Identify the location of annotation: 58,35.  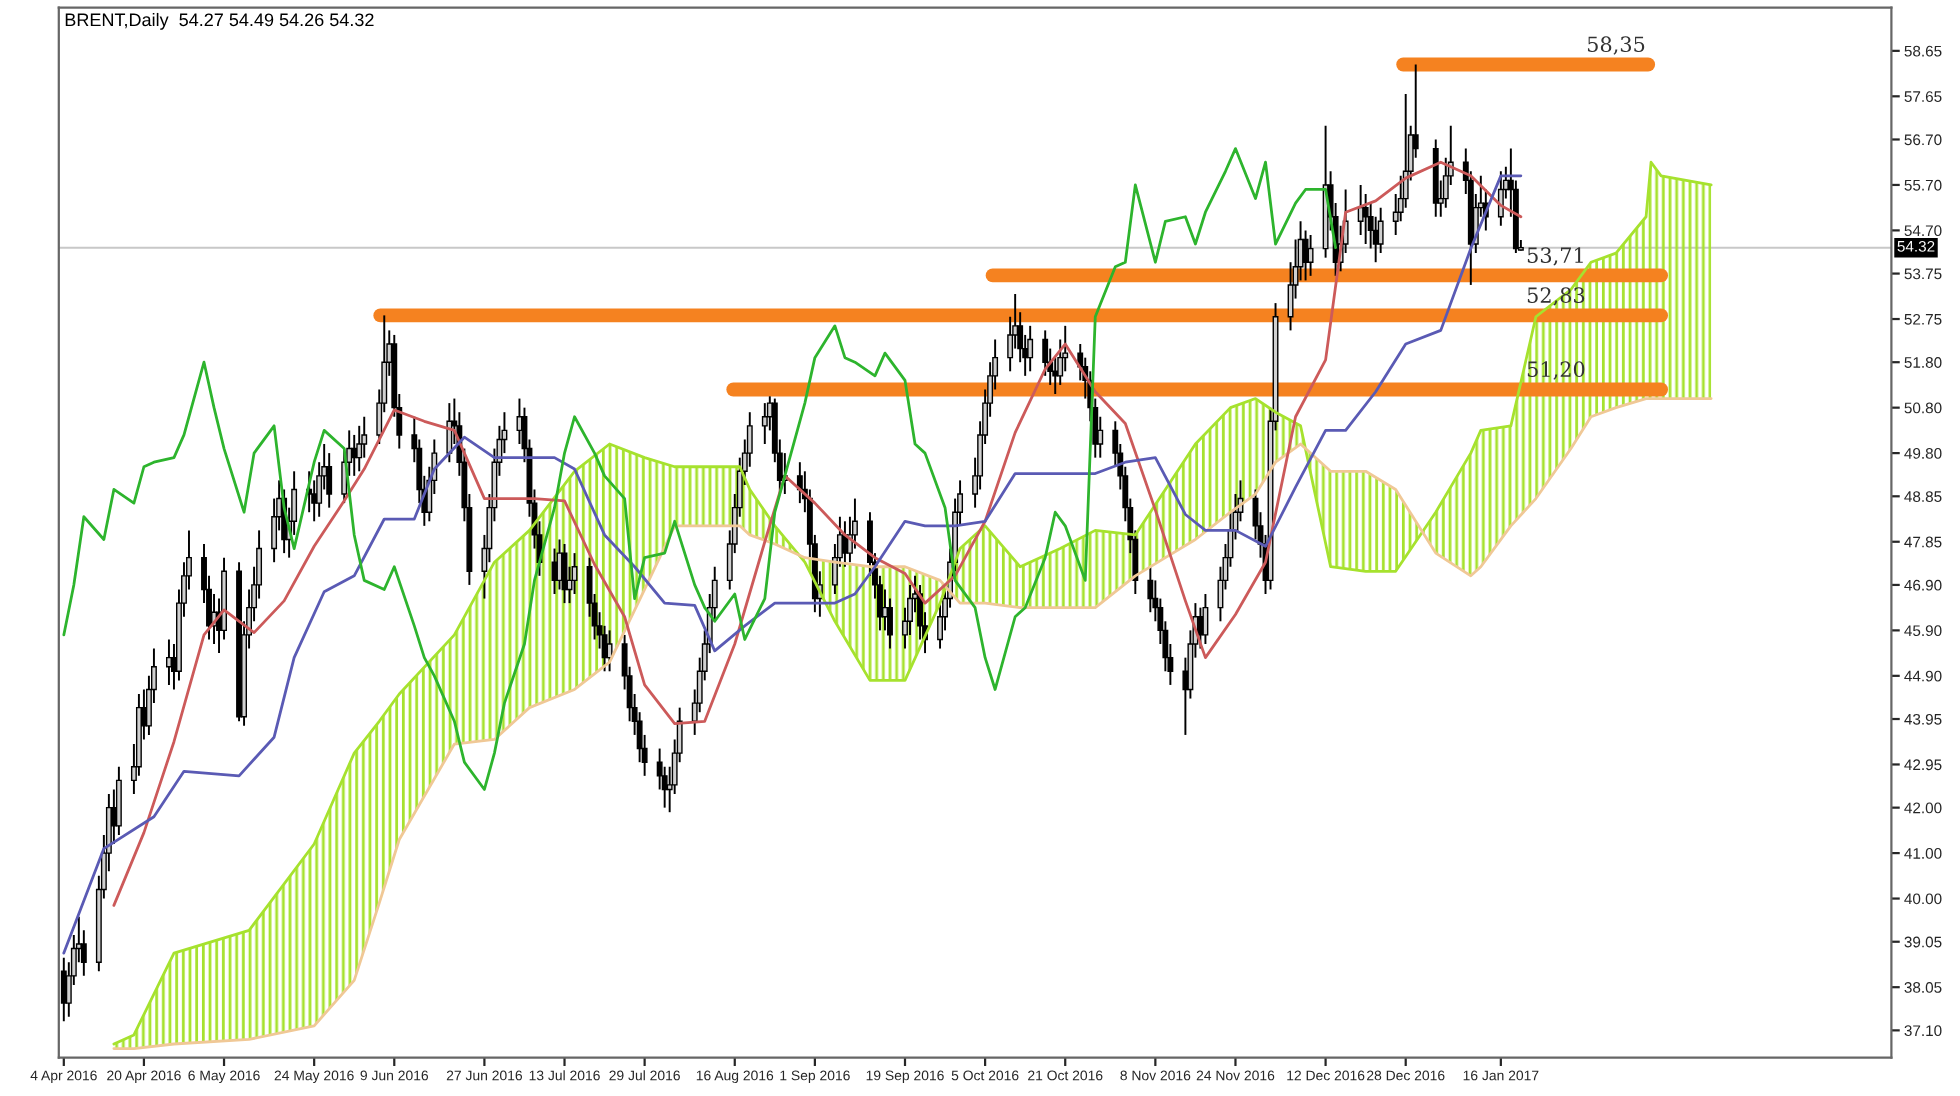
(1616, 45).